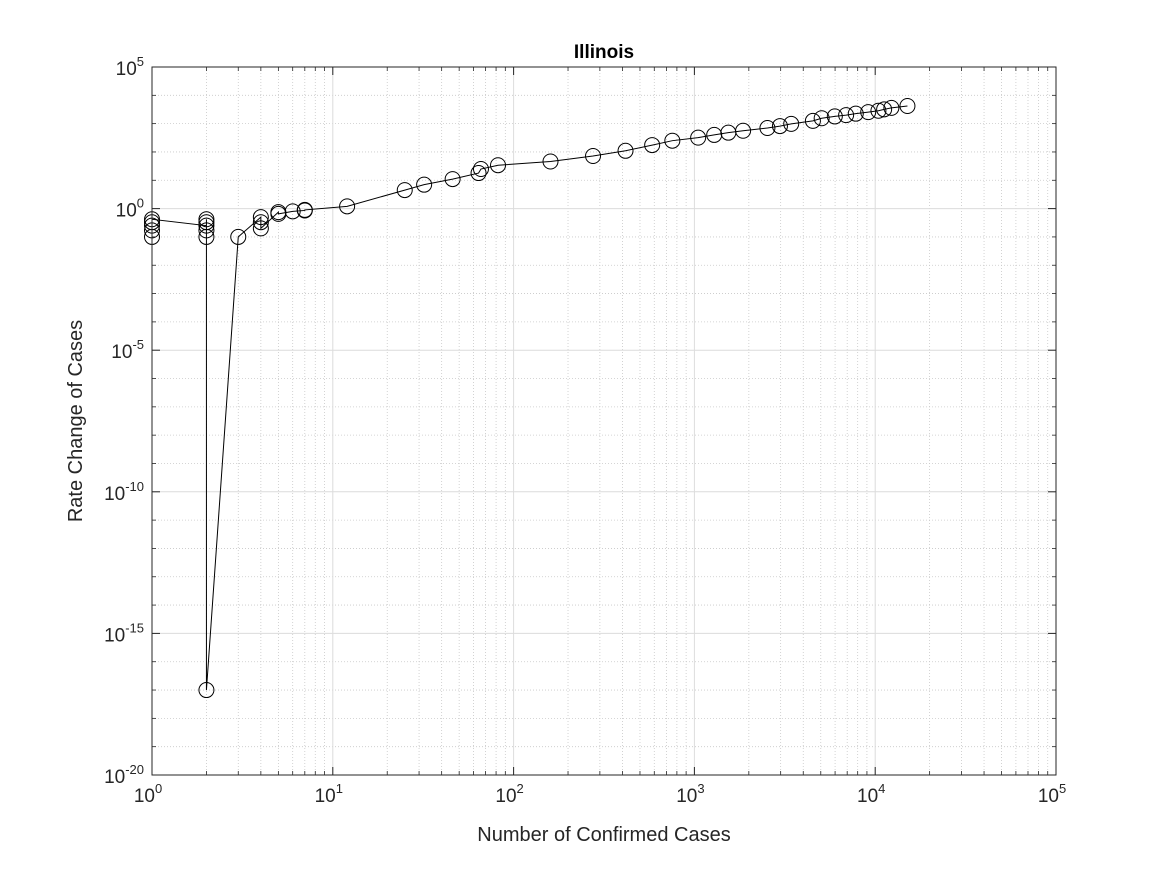 The image size is (1167, 875). I want to click on y-tick-label: 10⁻²⁰, so click(124, 775).